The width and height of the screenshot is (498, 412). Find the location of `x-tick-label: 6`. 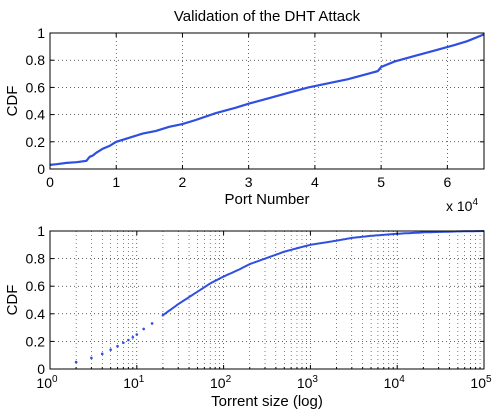

x-tick-label: 6 is located at coordinates (447, 182).